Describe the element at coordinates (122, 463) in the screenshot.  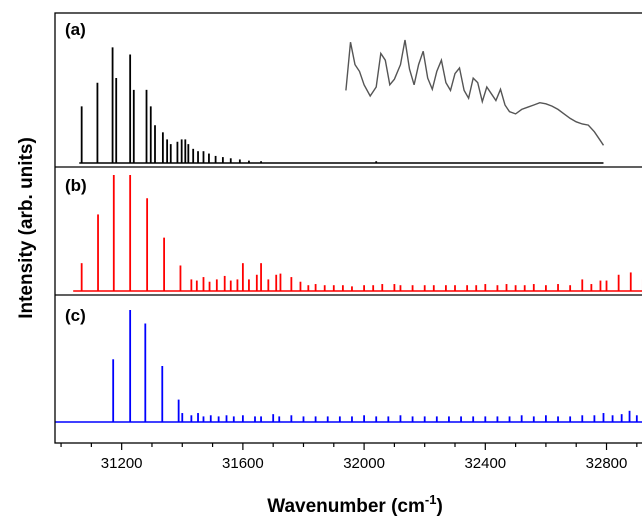
I see `x-tick-label: 31200` at that location.